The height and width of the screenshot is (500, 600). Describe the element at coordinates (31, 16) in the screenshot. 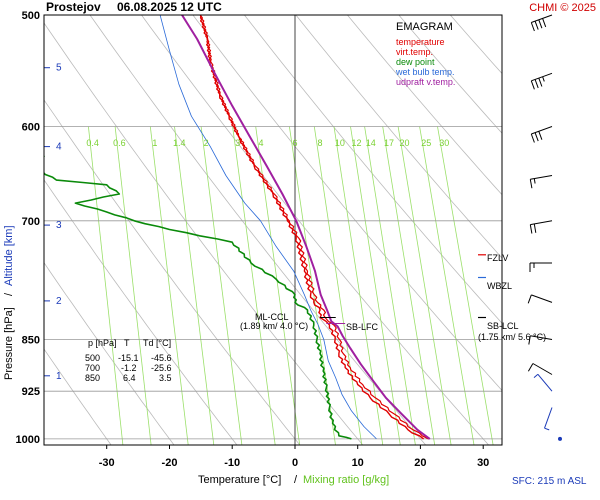

I see `pressure-tick-label: 500` at that location.